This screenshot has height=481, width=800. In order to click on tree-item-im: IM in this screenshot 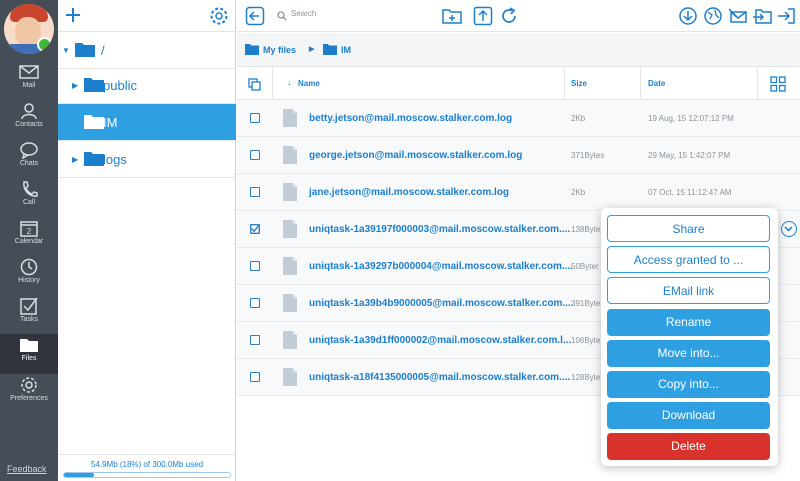, I will do `click(147, 122)`.